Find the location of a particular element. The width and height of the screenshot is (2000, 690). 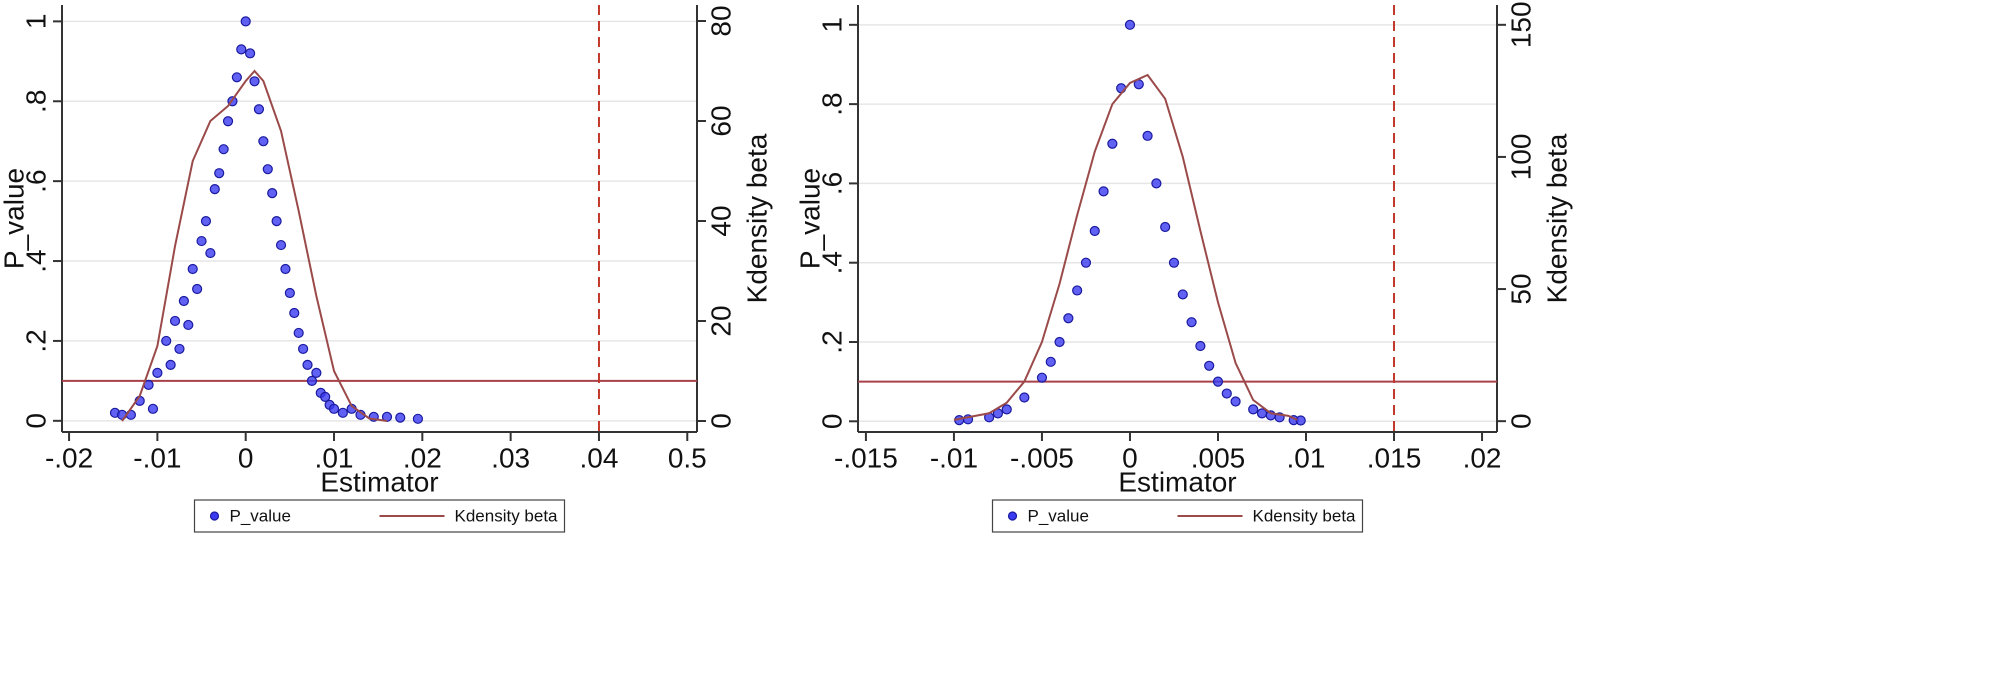

x-tick-label: .03 is located at coordinates (510, 457).